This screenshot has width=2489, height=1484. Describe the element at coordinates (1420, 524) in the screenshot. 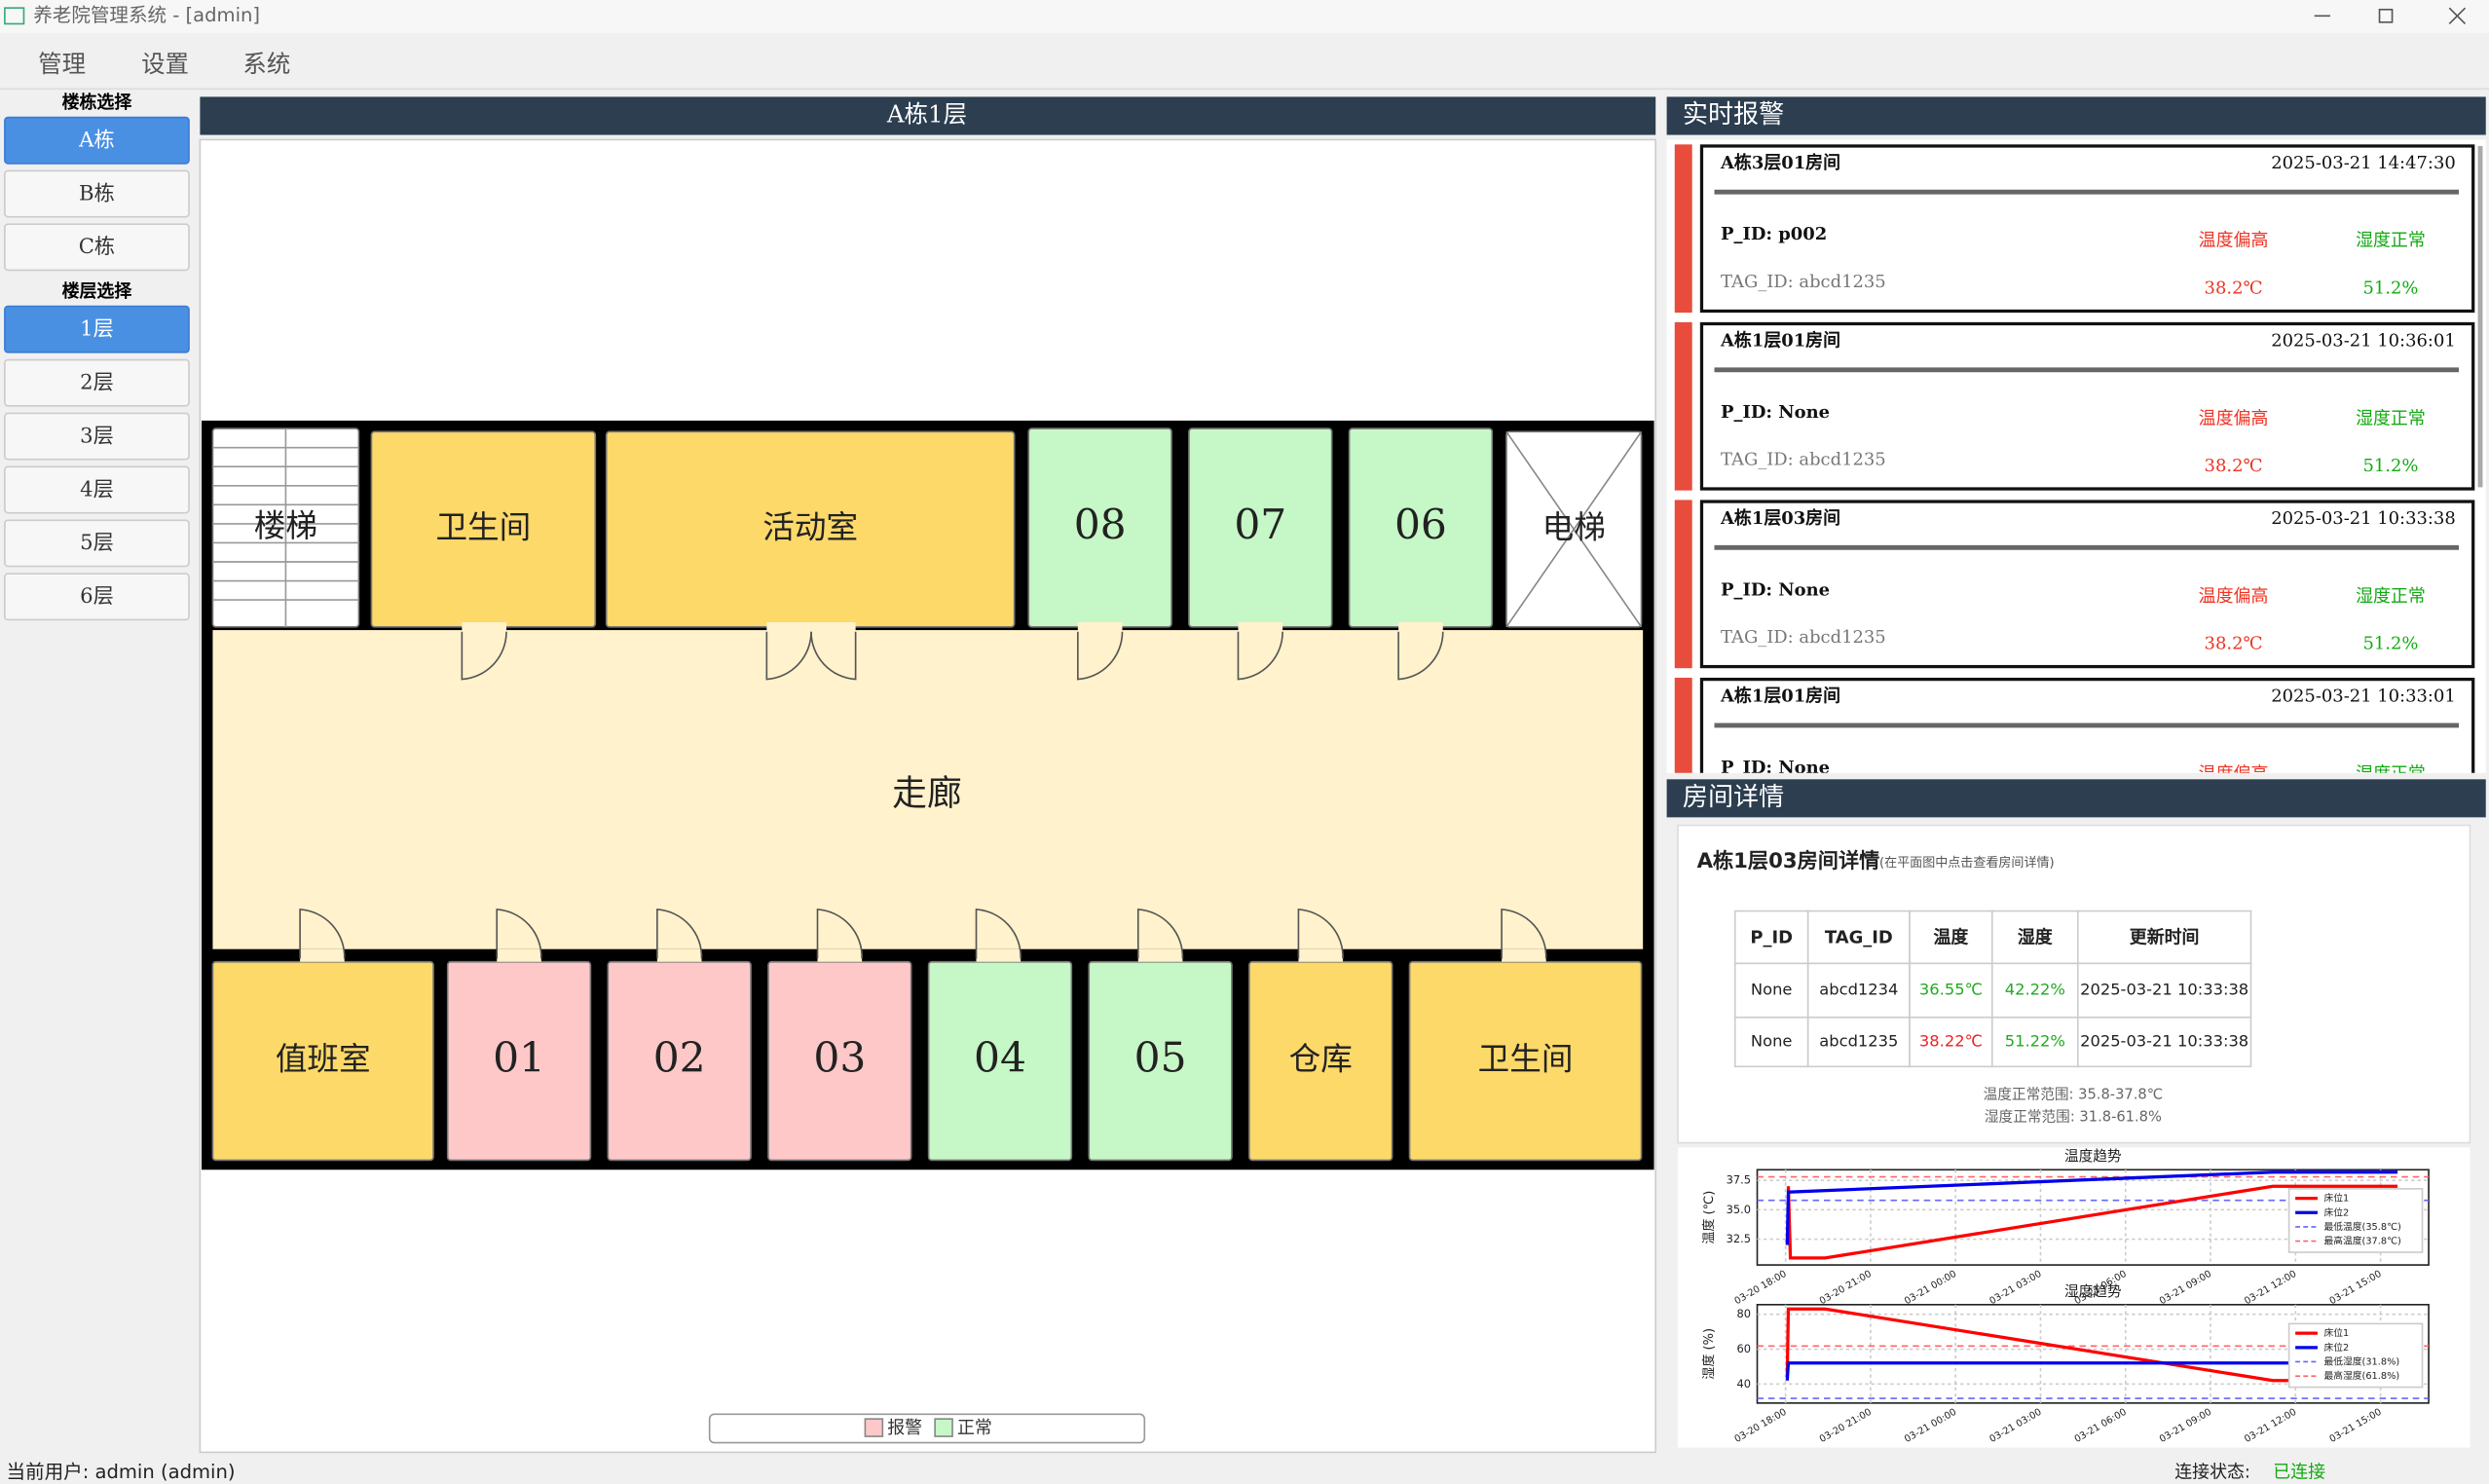

I see `room-label: 06` at that location.